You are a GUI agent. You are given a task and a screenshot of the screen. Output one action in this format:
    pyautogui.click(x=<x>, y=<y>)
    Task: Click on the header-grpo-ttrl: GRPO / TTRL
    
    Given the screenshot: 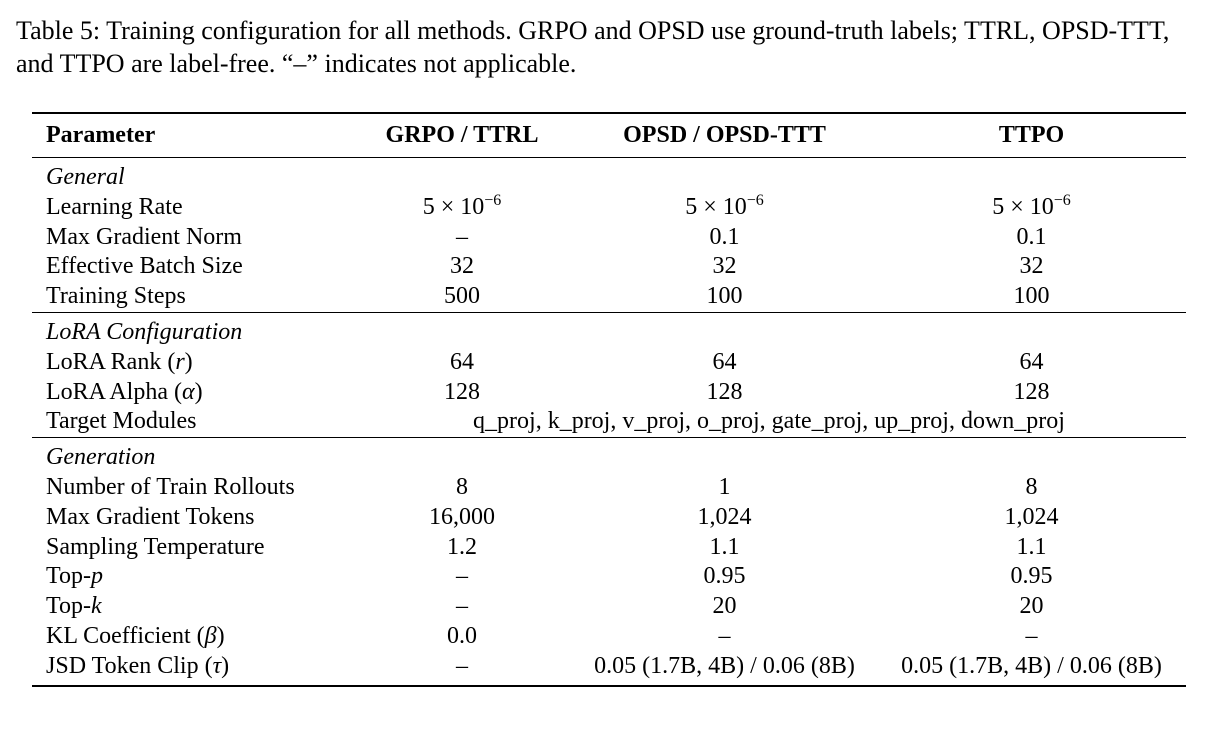 What is the action you would take?
    pyautogui.click(x=462, y=135)
    